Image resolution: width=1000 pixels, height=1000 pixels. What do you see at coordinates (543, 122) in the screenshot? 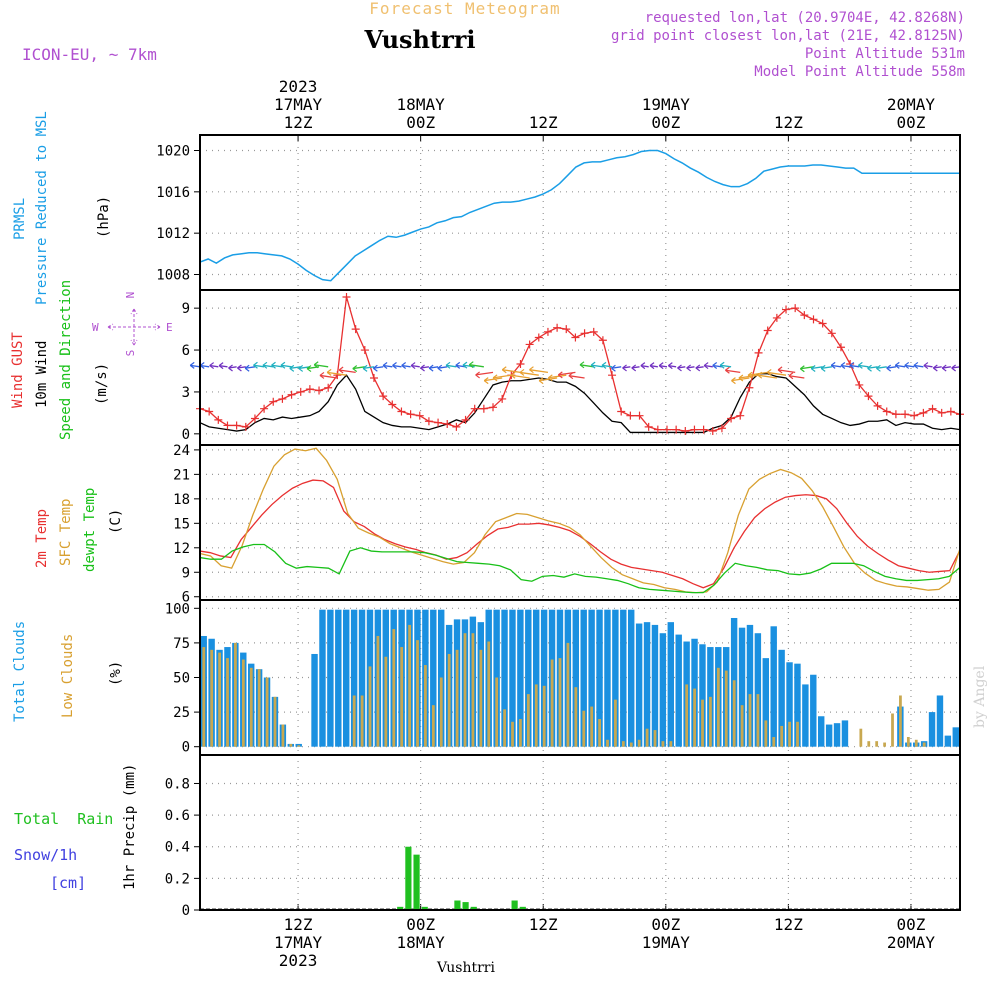
I see `top-axis-label: 12Z` at bounding box center [543, 122].